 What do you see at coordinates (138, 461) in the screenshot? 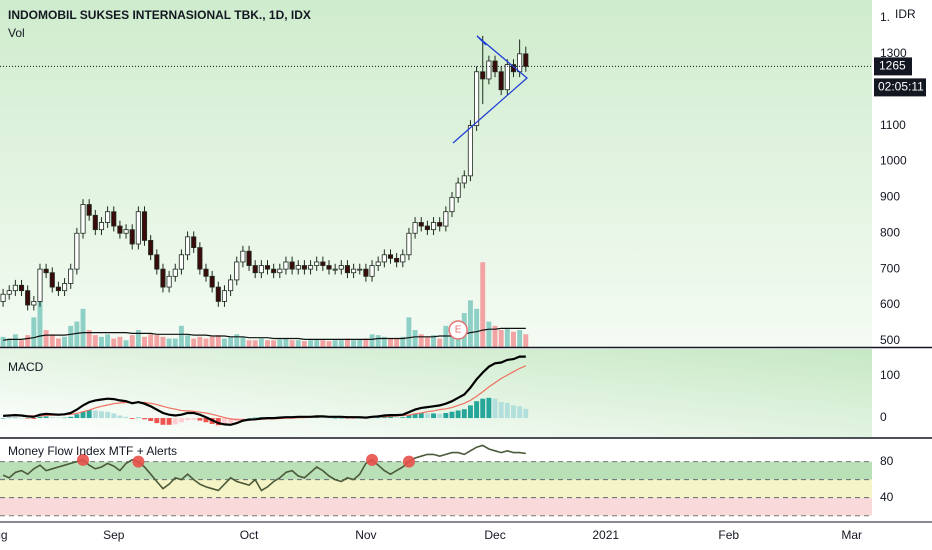
I see `mfi-alert` at bounding box center [138, 461].